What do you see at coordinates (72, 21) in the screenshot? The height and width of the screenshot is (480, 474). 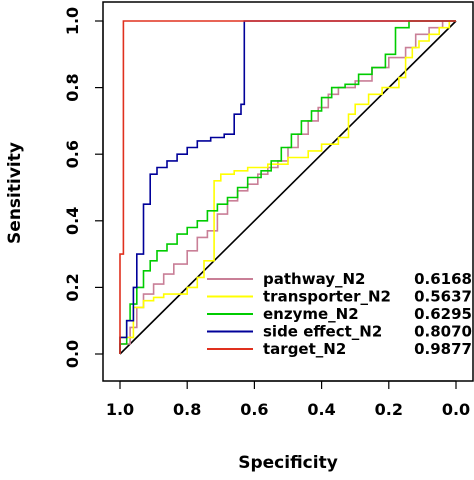 I see `y-tick-label: 1.0` at bounding box center [72, 21].